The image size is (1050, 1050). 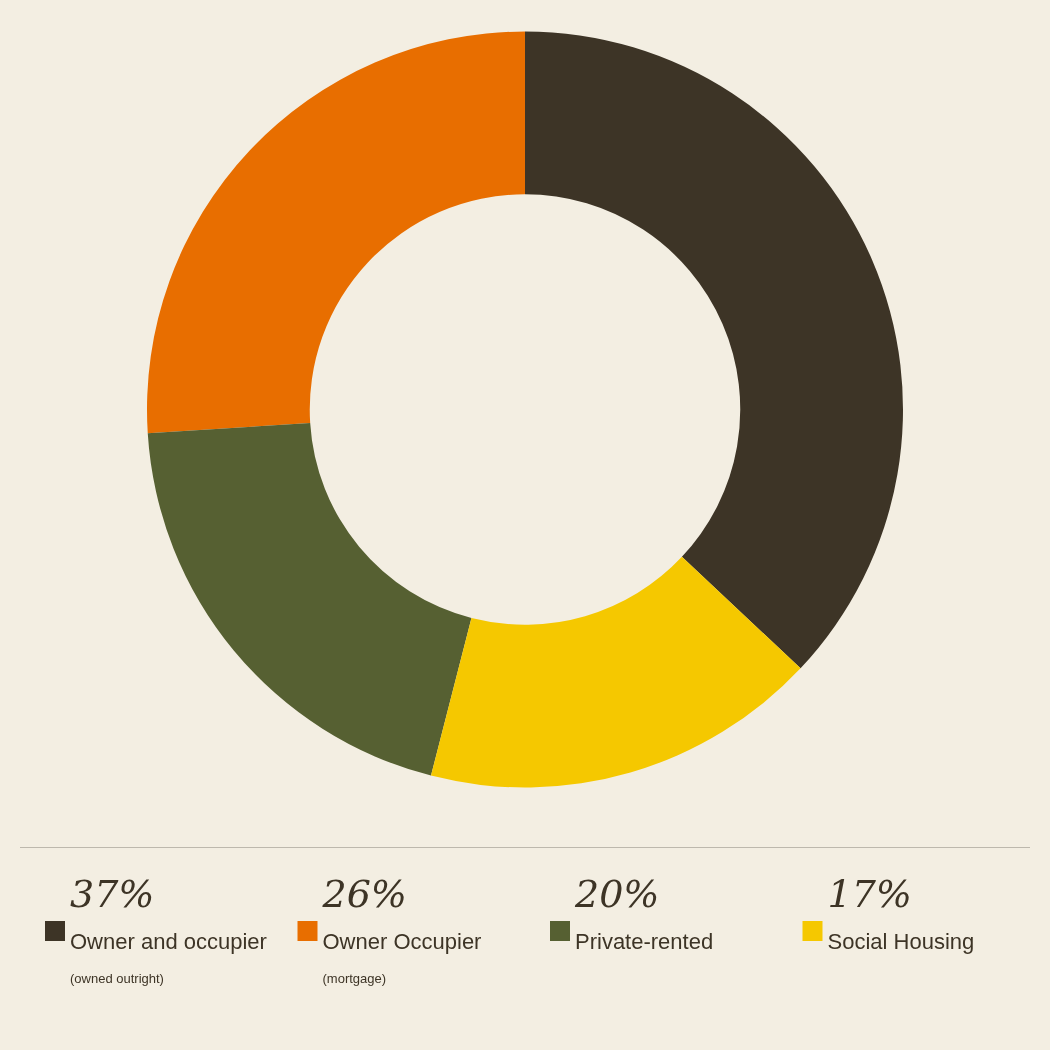 I want to click on text: (owned outright), so click(x=117, y=978).